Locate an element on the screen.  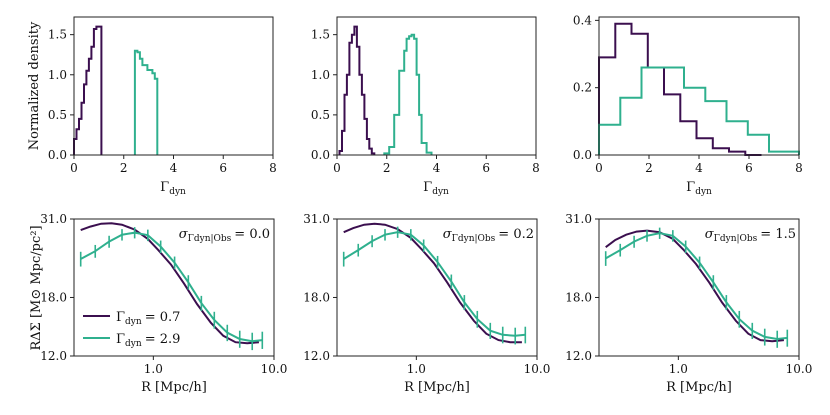
legend-label-high: Γdyn = 2.9 is located at coordinates (148, 340).